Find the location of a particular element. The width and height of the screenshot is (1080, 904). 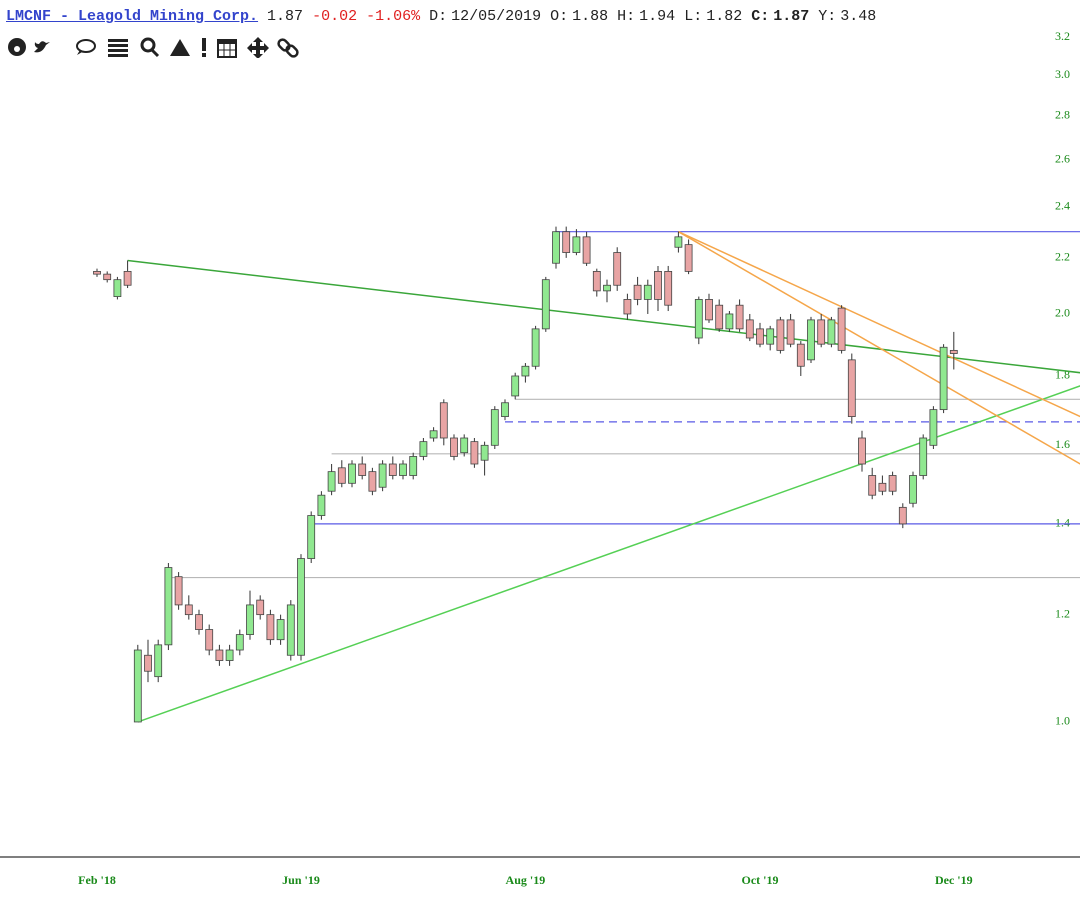

symbol-link: LMCNF - Leagold Mining Corp. is located at coordinates (132, 16).